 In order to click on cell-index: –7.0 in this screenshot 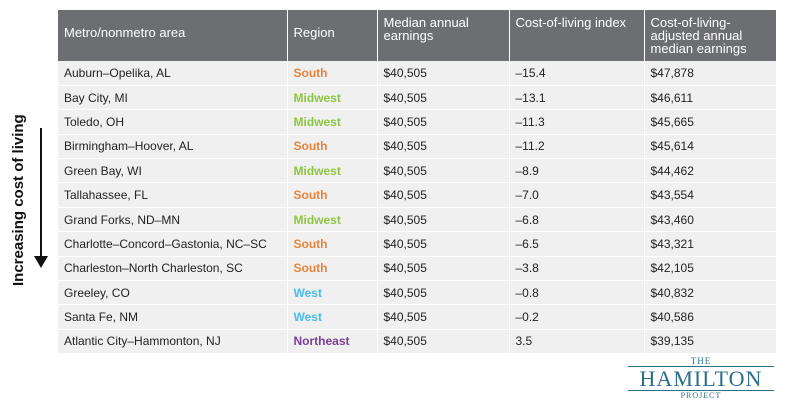, I will do `click(577, 195)`.